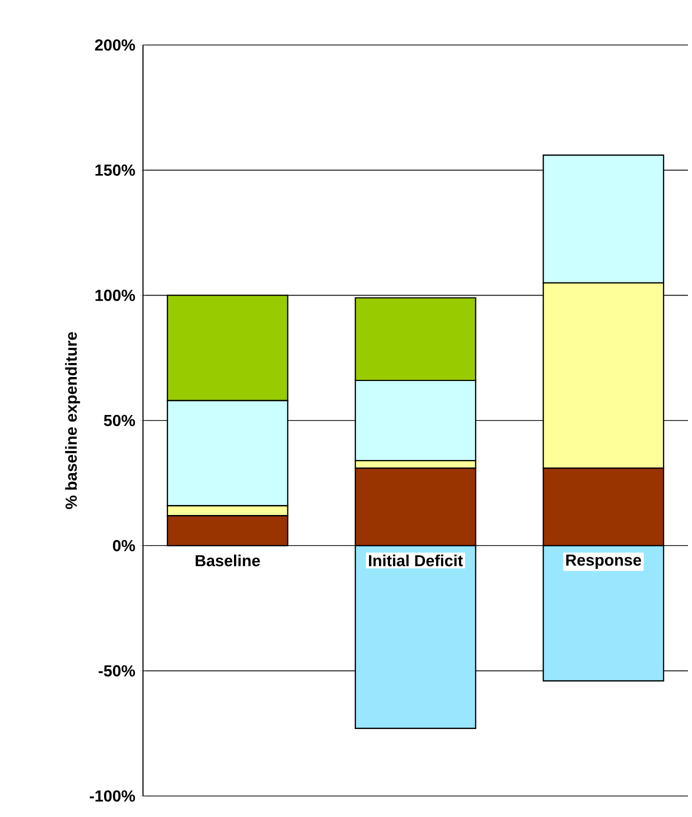 The image size is (692, 817). What do you see at coordinates (116, 295) in the screenshot?
I see `y-tick-label: 100%` at bounding box center [116, 295].